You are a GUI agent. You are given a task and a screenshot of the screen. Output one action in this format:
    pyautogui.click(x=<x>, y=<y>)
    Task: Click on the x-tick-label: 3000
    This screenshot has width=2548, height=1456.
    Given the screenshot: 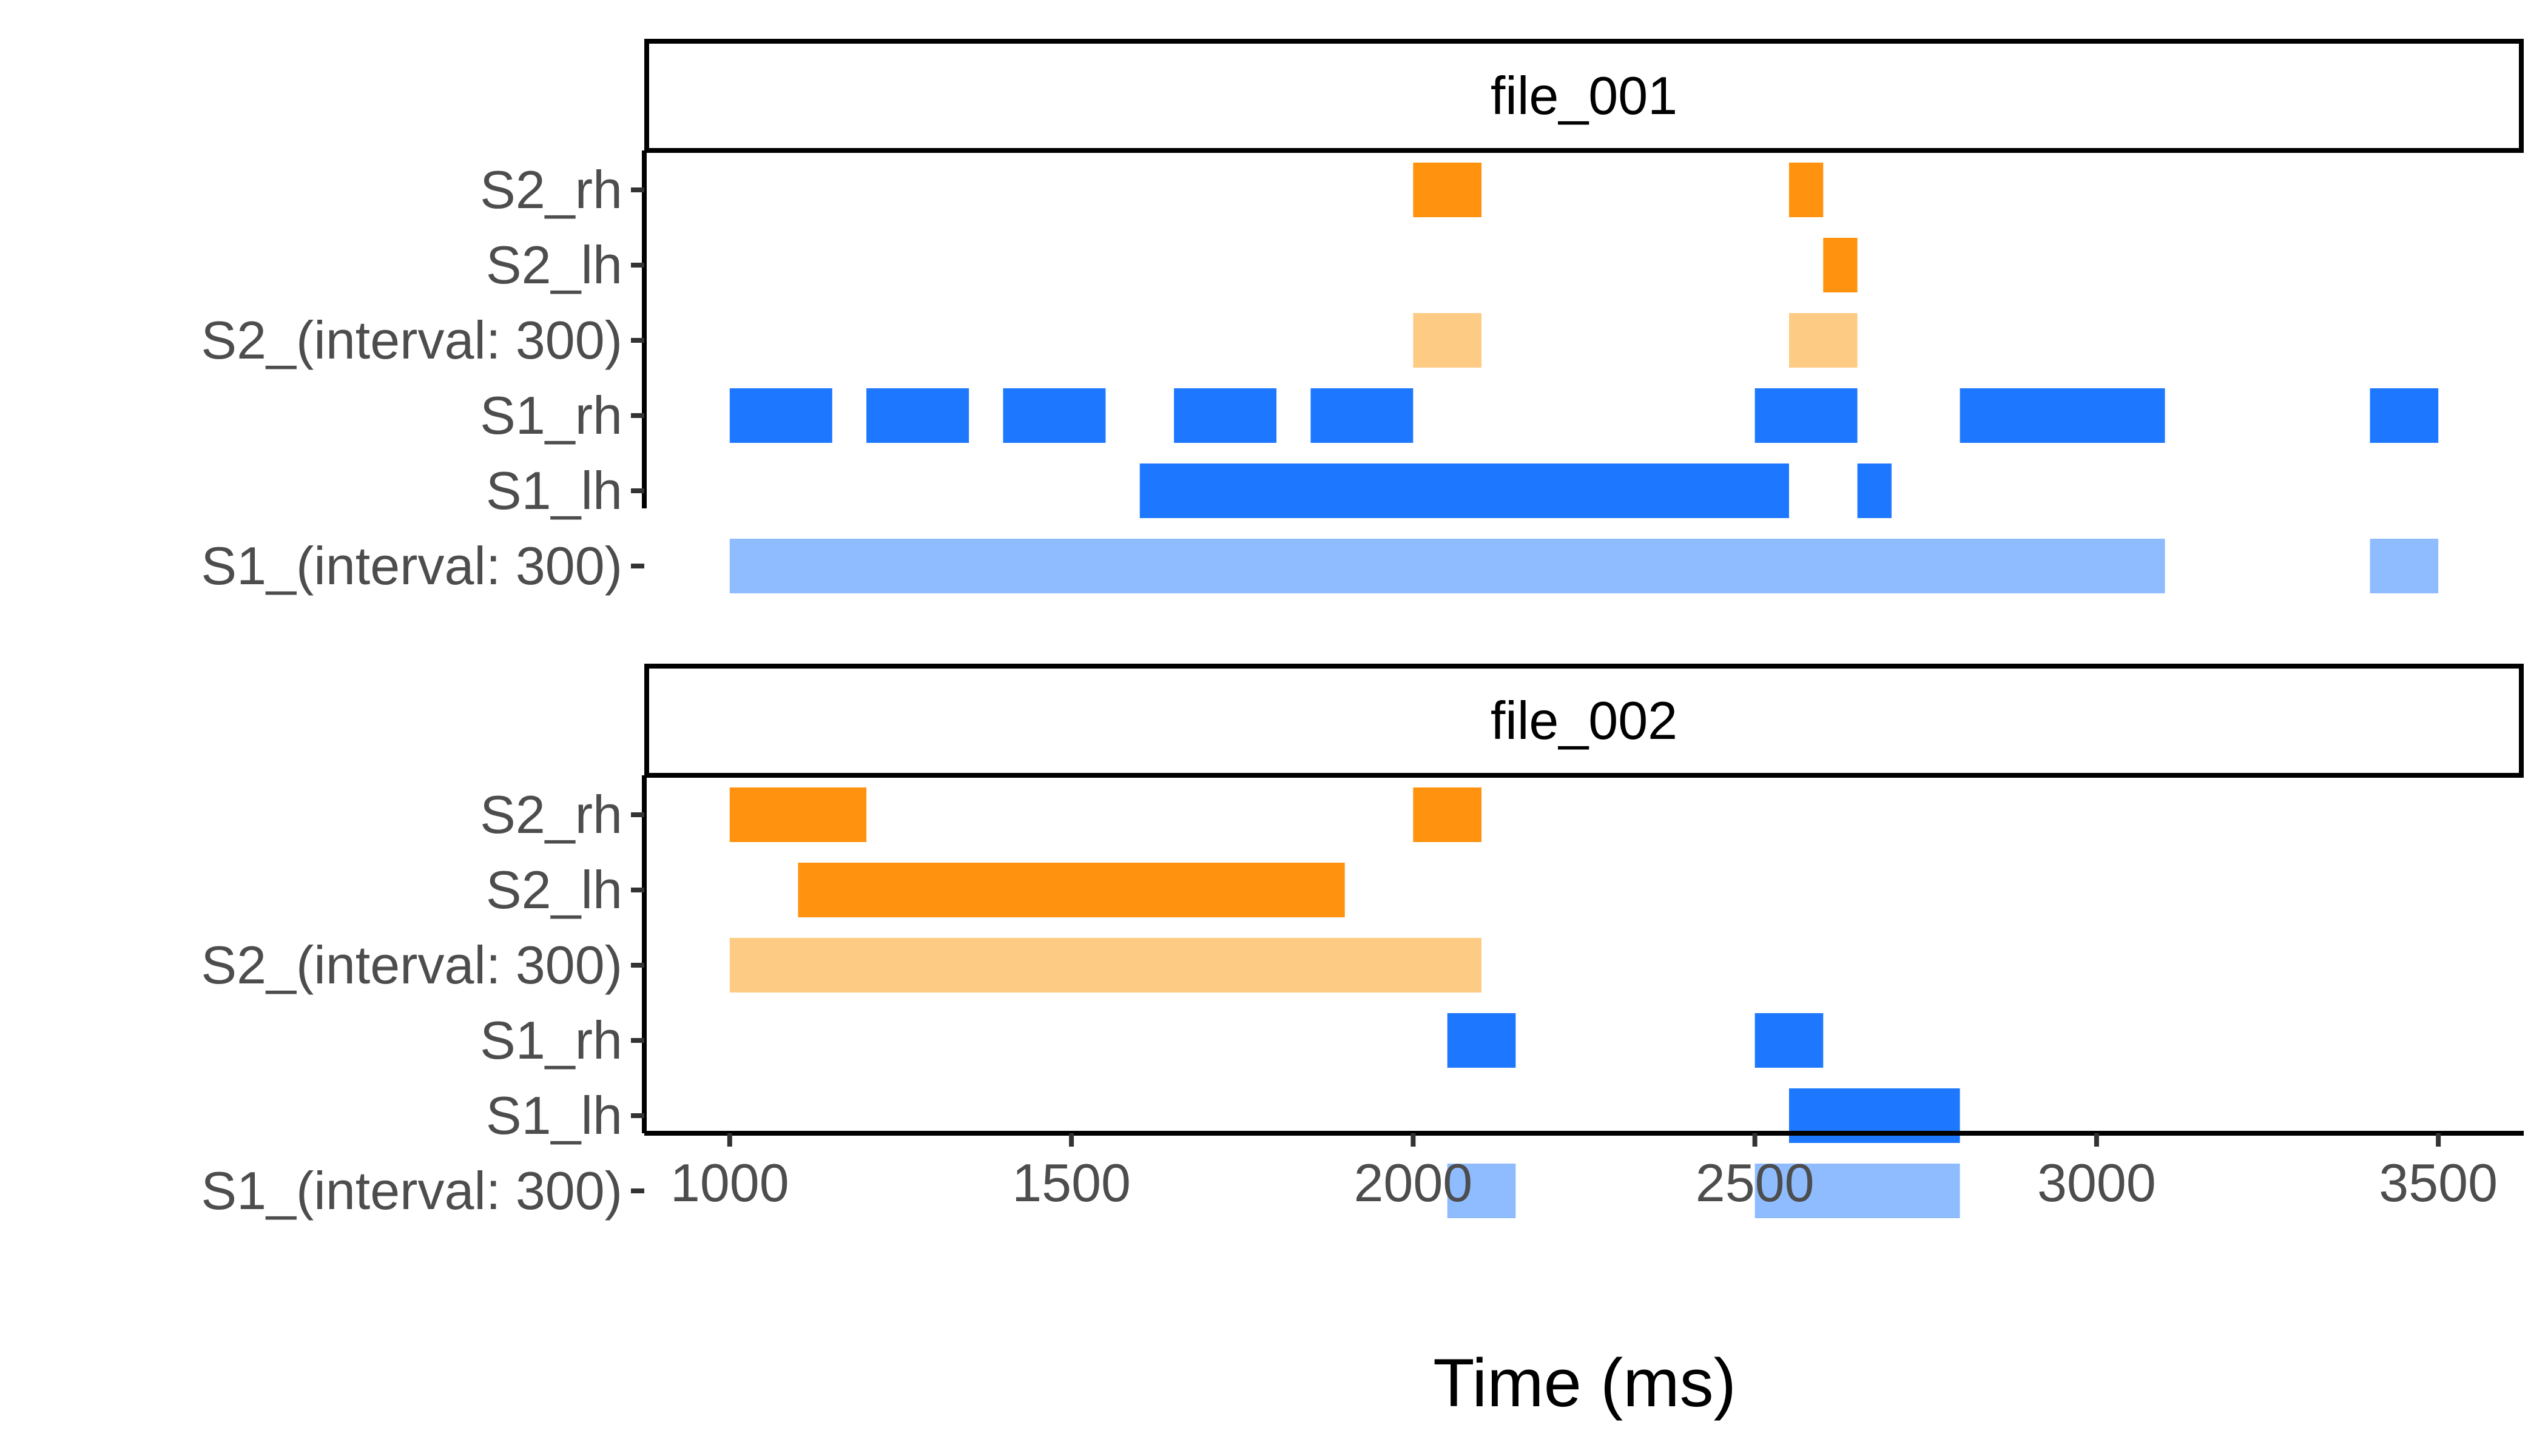 What is the action you would take?
    pyautogui.click(x=2096, y=1183)
    